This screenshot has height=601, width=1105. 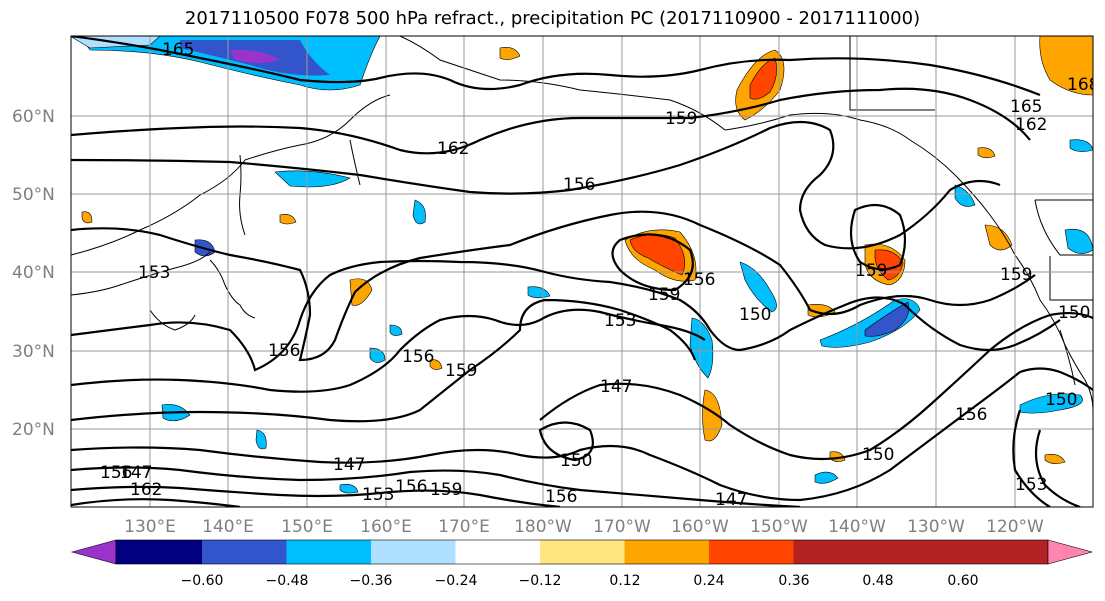 What do you see at coordinates (456, 581) in the screenshot?
I see `colorbar-label: −0.24` at bounding box center [456, 581].